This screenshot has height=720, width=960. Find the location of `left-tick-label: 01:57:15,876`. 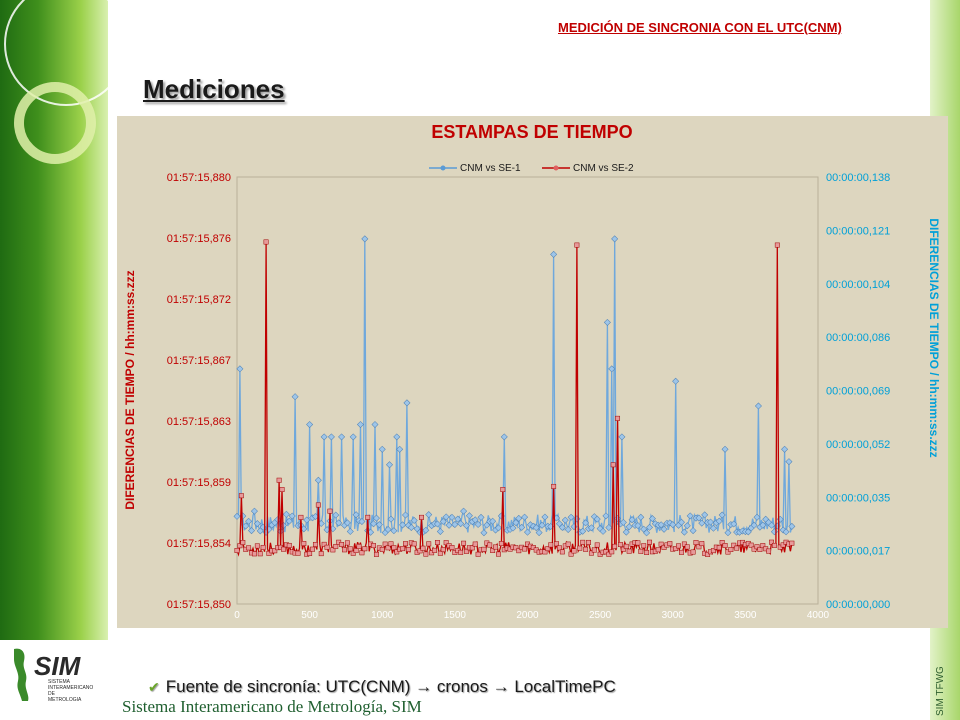

left-tick-label: 01:57:15,876 is located at coordinates (199, 239).